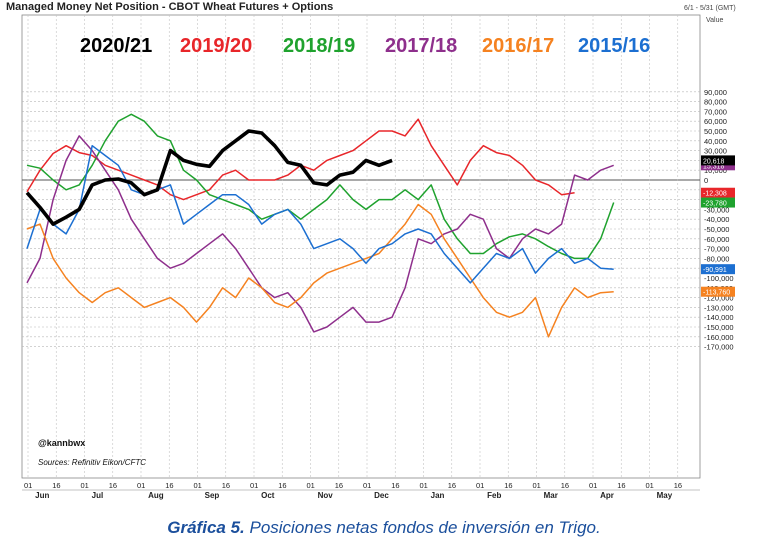 Image resolution: width=768 pixels, height=544 pixels. Describe the element at coordinates (61, 443) in the screenshot. I see `credit-label: @kannbwx` at that location.